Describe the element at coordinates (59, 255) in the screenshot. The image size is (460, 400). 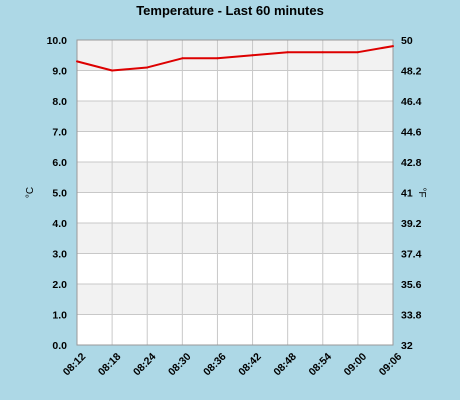
I see `y-tick-label-left: 3.0` at that location.